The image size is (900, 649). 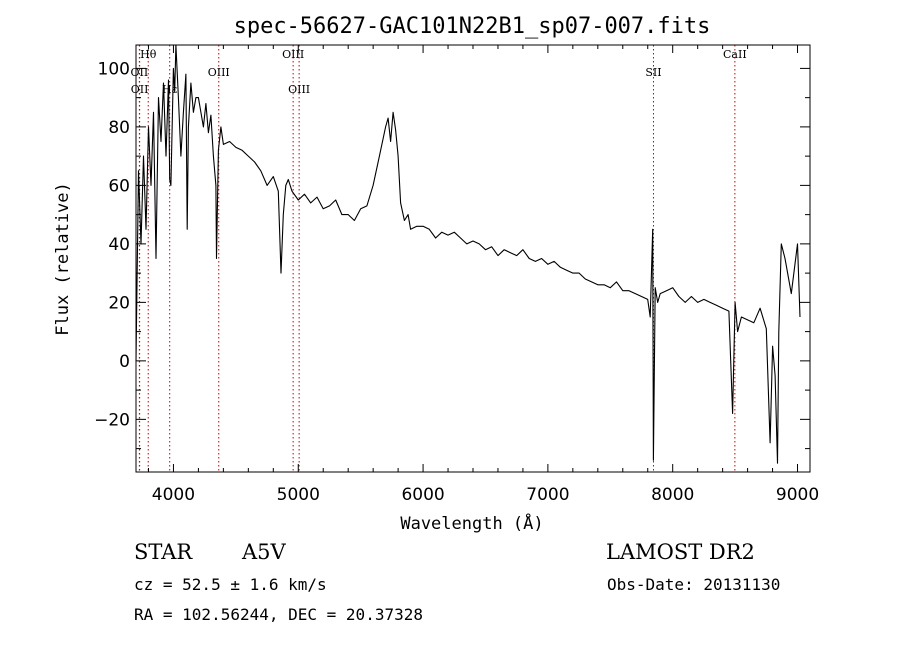 I want to click on y-axis-label: Flux (relative), so click(x=63, y=259).